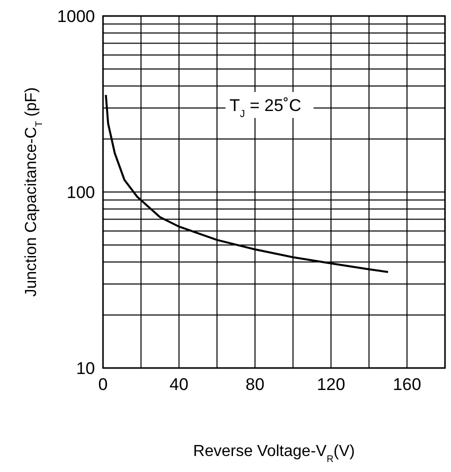 The height and width of the screenshot is (472, 451). Describe the element at coordinates (274, 453) in the screenshot. I see `x-axis-title: Reverse Voltage-V$_{R}$(V)` at that location.